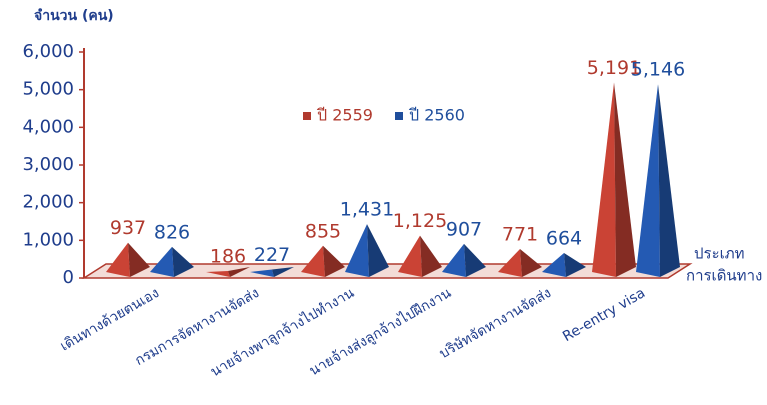  I want to click on x-axis-label: ประเภท, so click(719, 254).